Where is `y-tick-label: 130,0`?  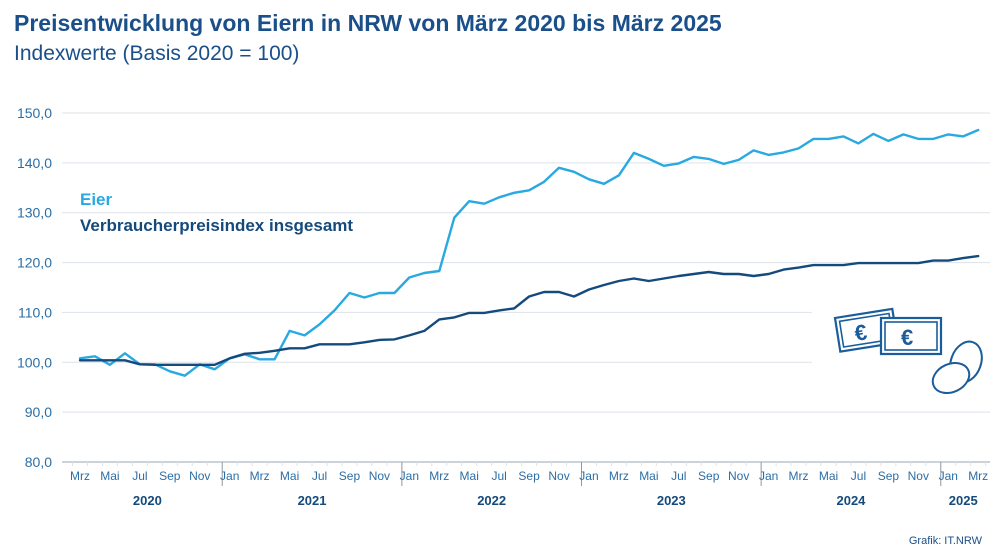
y-tick-label: 130,0 is located at coordinates (34, 213).